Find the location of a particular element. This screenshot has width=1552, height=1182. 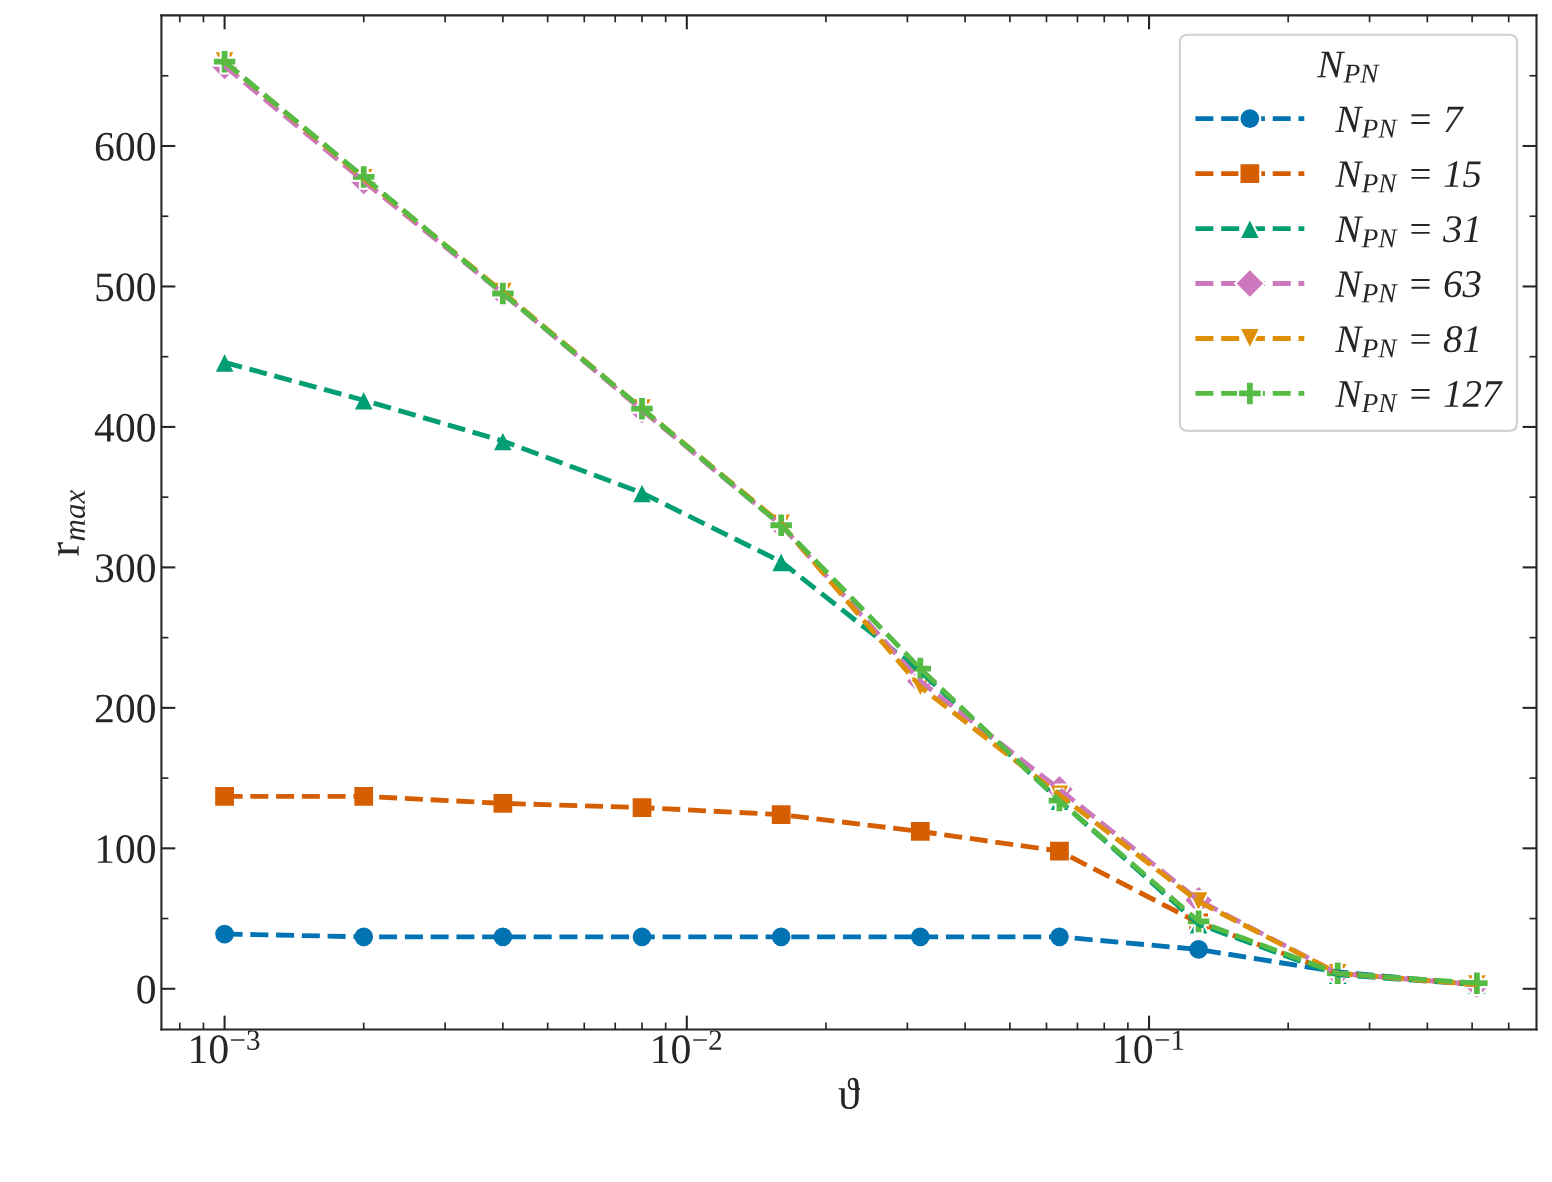

y-tick-label: 600 is located at coordinates (125, 146).